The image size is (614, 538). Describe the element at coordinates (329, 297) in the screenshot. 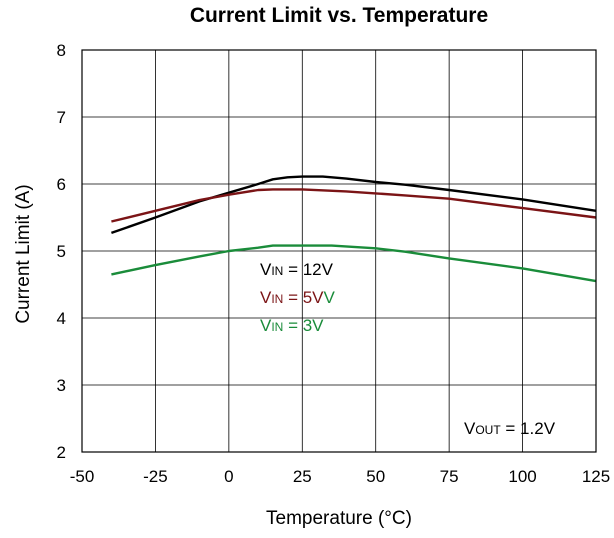

I see `annotation-vin-5v-extra: V` at that location.